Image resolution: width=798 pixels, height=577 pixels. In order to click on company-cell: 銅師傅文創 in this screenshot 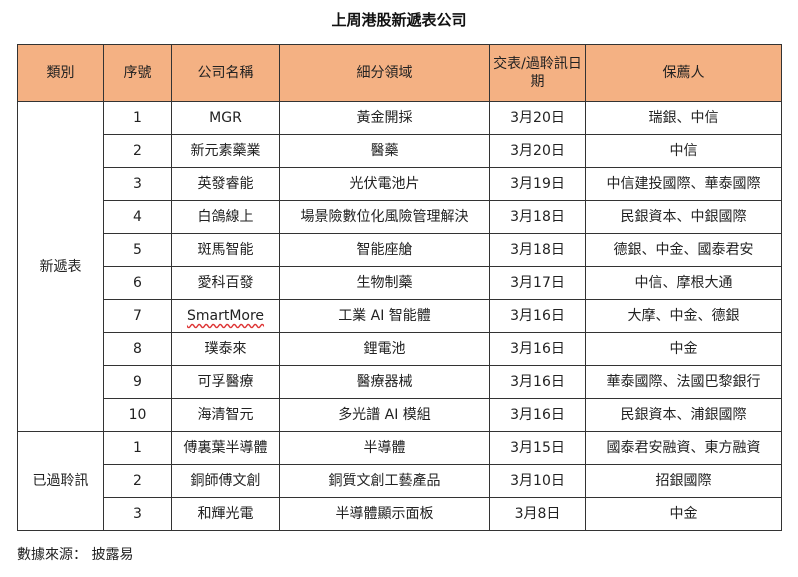, I will do `click(225, 481)`.